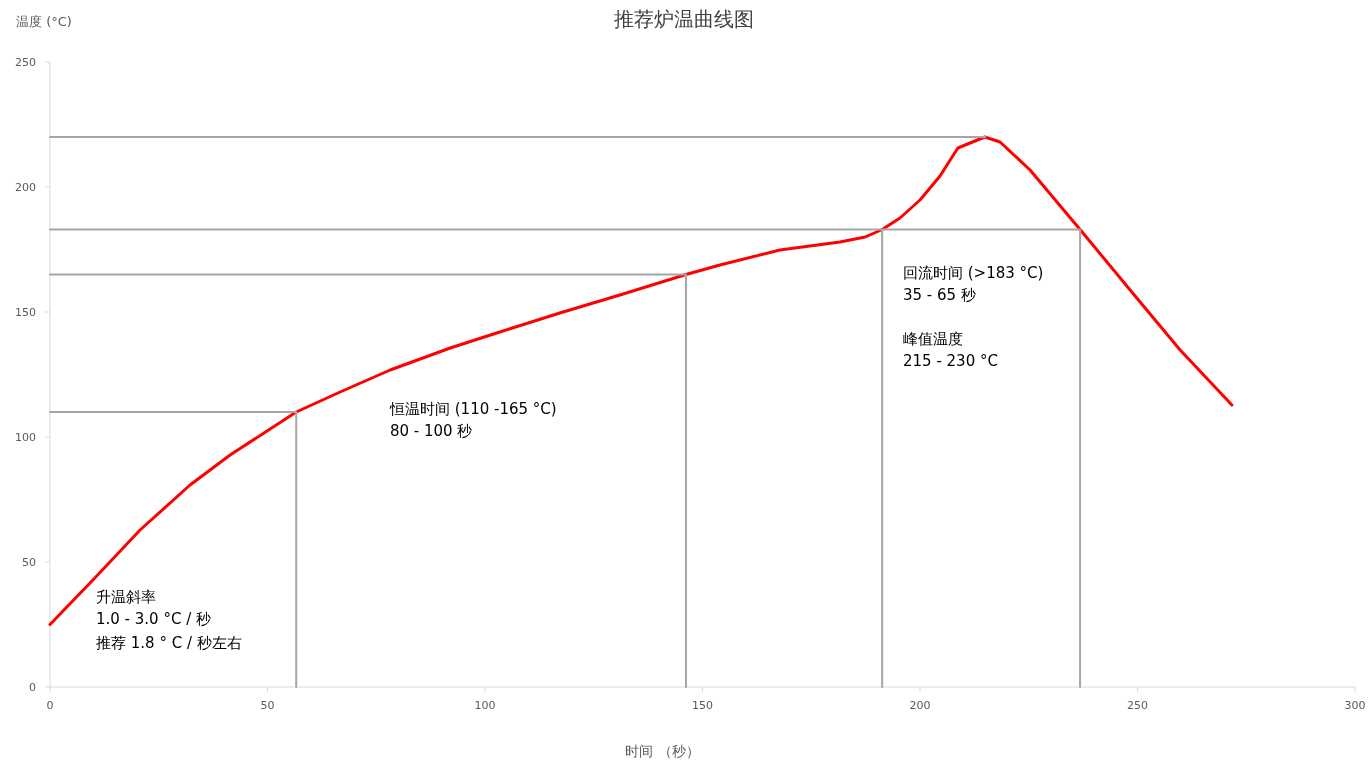 The height and width of the screenshot is (760, 1368). What do you see at coordinates (473, 409) in the screenshot?
I see `annotation: 恒温时间 (110 -165 °C)` at bounding box center [473, 409].